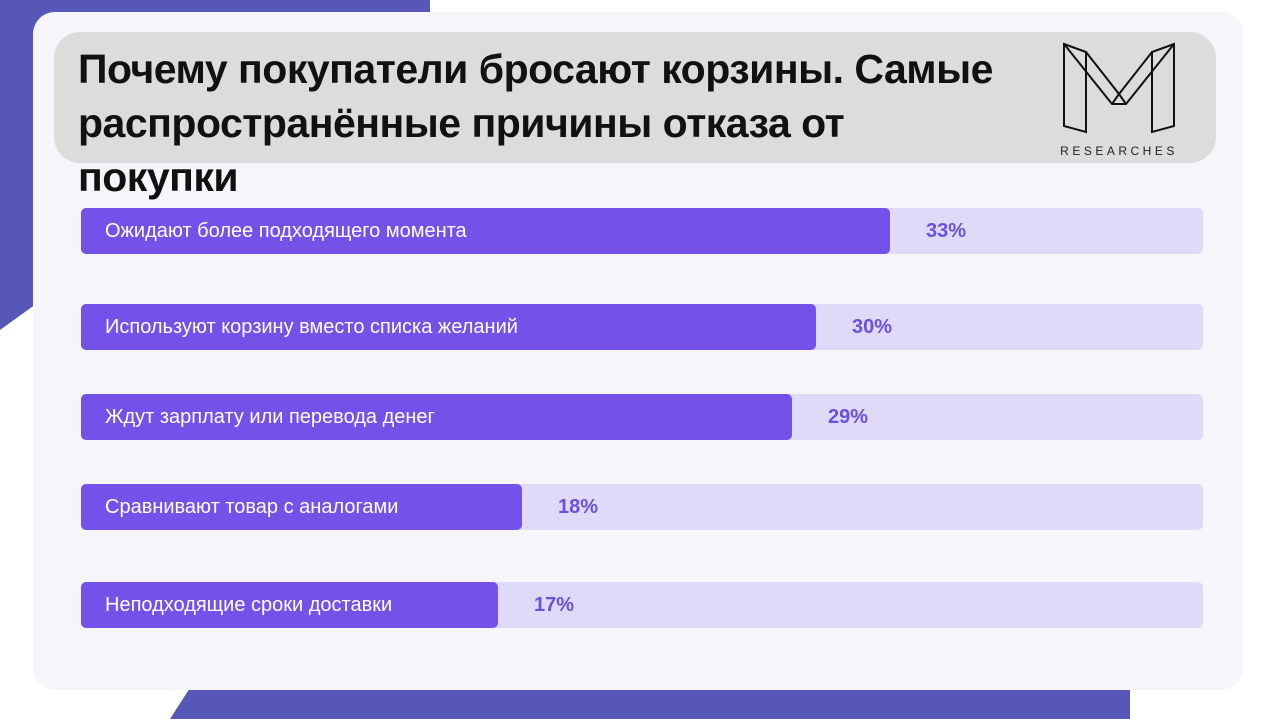 This screenshot has height=719, width=1280. I want to click on bar-value-label: 18%, so click(578, 507).